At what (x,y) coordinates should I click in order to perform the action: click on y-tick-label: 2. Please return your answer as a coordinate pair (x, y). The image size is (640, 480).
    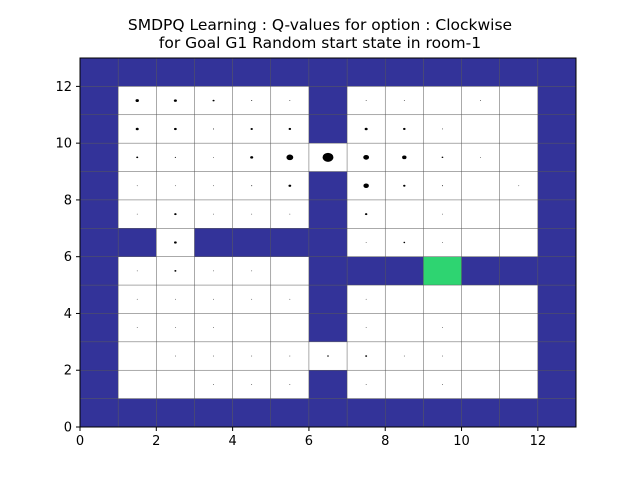
    Looking at the image, I should click on (68, 371).